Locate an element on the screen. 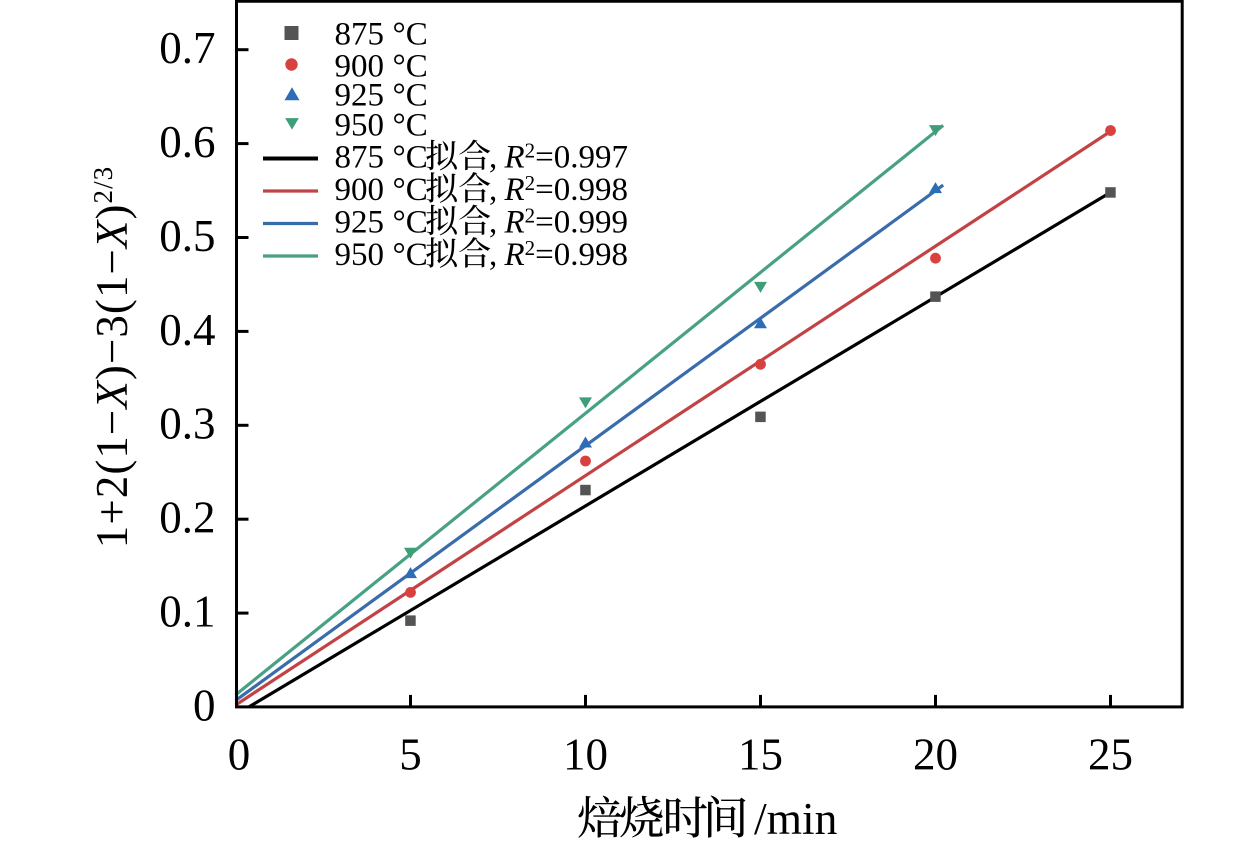  svg-text: 0.7 is located at coordinates (187, 48).